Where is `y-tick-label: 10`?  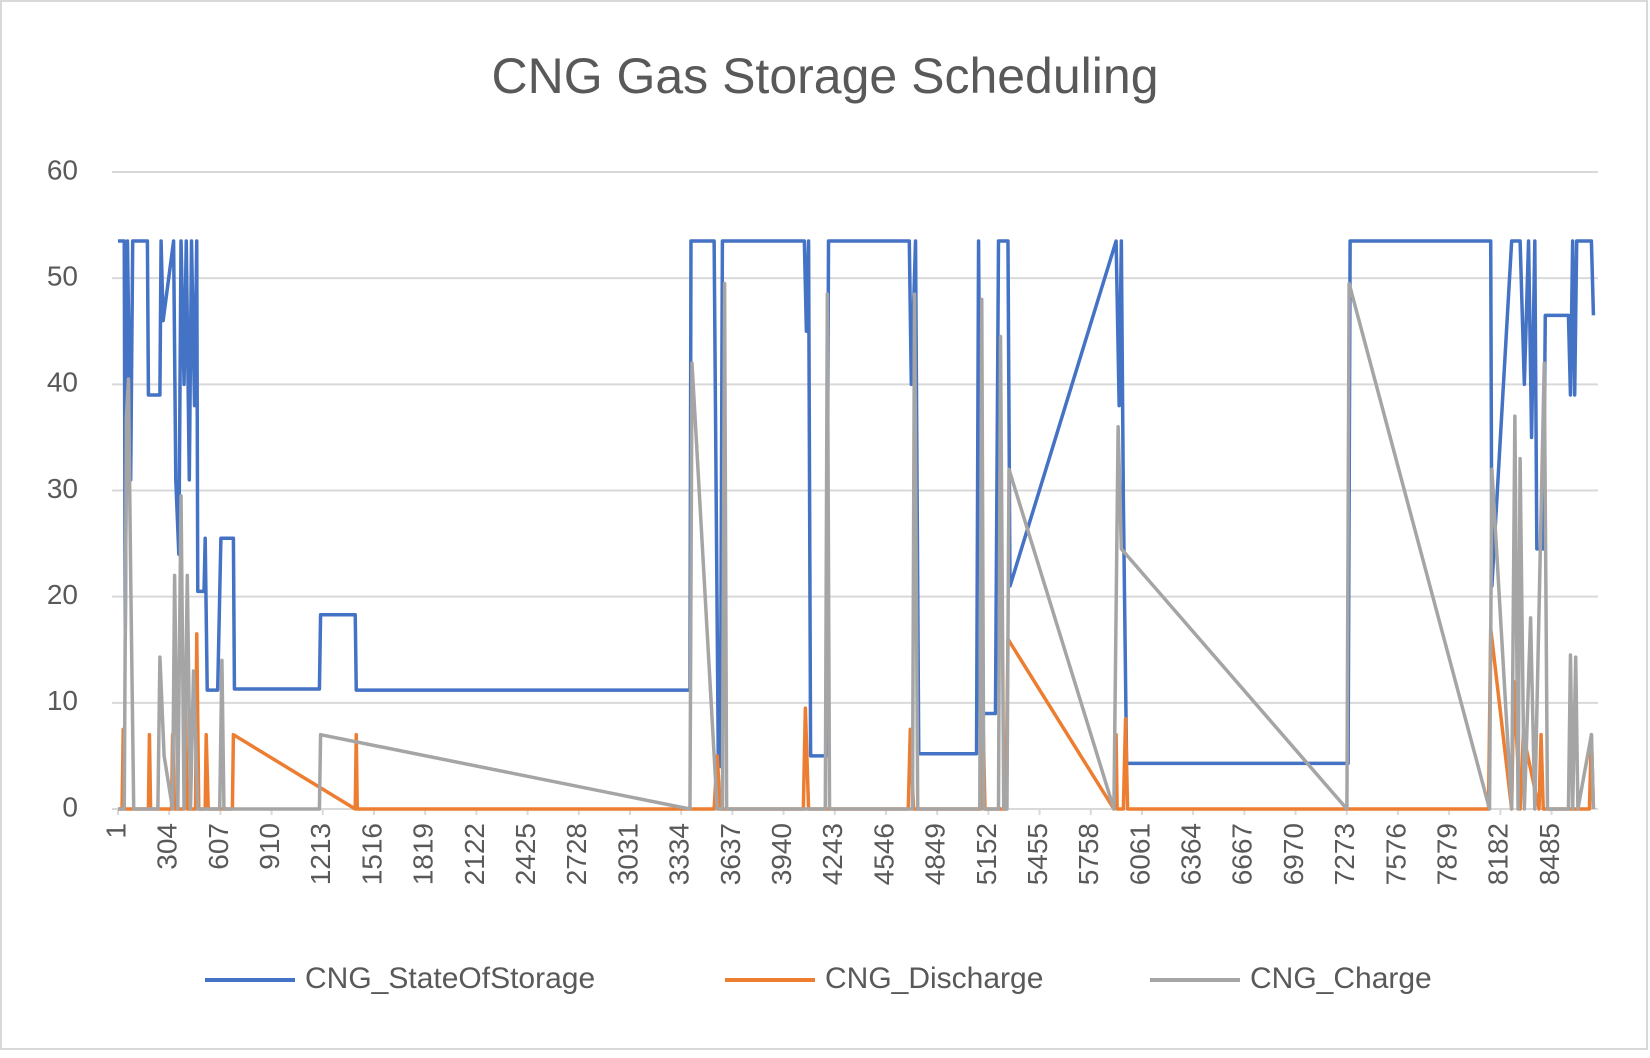 y-tick-label: 10 is located at coordinates (62, 700).